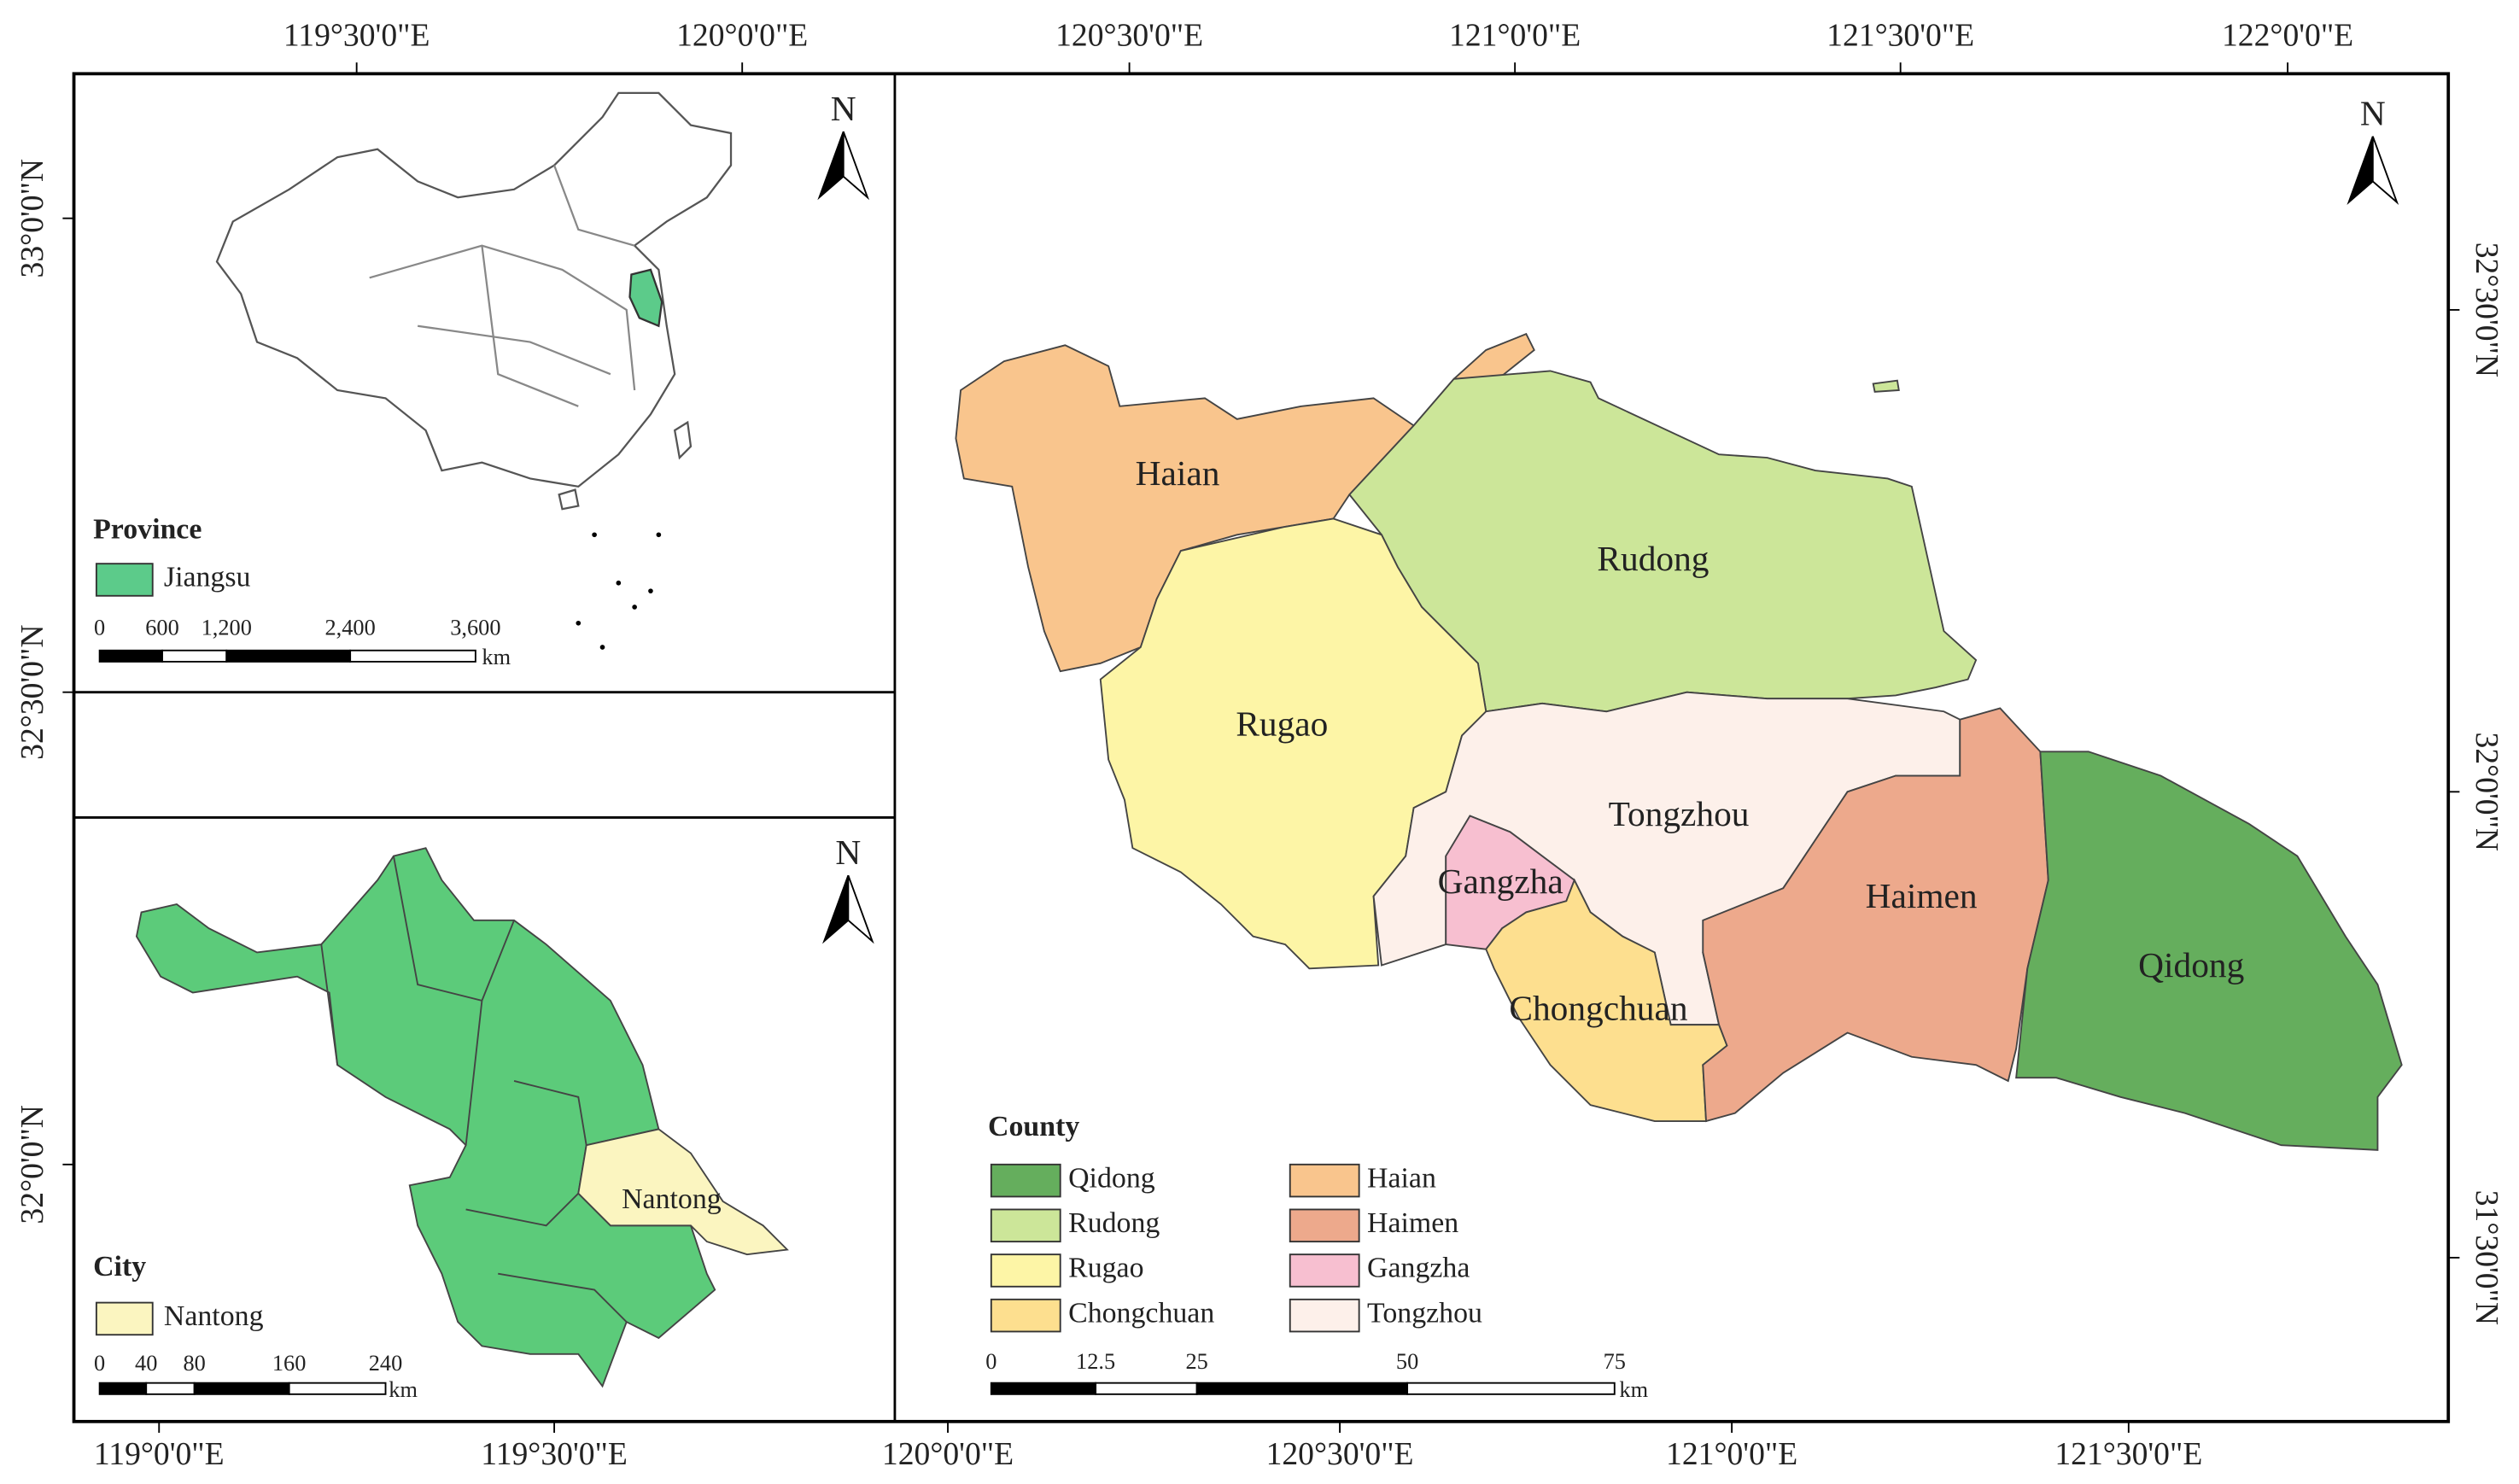  I want to click on legend-item: Chongchuan, so click(1141, 1313).